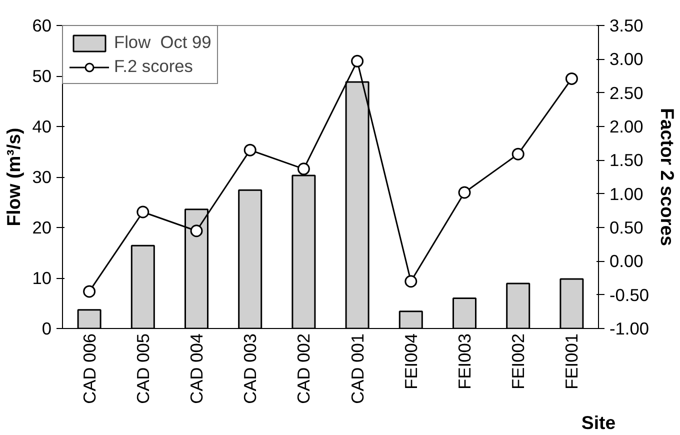 The image size is (680, 435). What do you see at coordinates (13, 177) in the screenshot?
I see `y-axis-title: Flow (m³/s)` at bounding box center [13, 177].